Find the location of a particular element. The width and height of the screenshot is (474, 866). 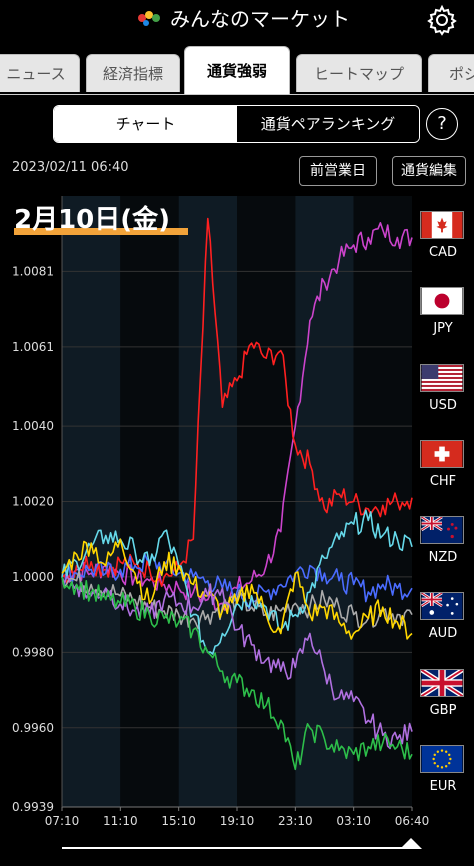

legend-label-cad: CAD is located at coordinates (443, 252).